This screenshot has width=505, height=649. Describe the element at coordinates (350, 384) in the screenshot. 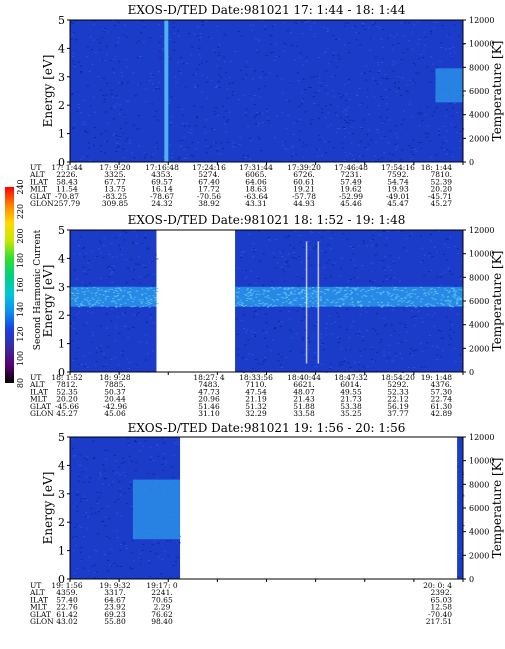

I see `table-cell: 6014.` at that location.